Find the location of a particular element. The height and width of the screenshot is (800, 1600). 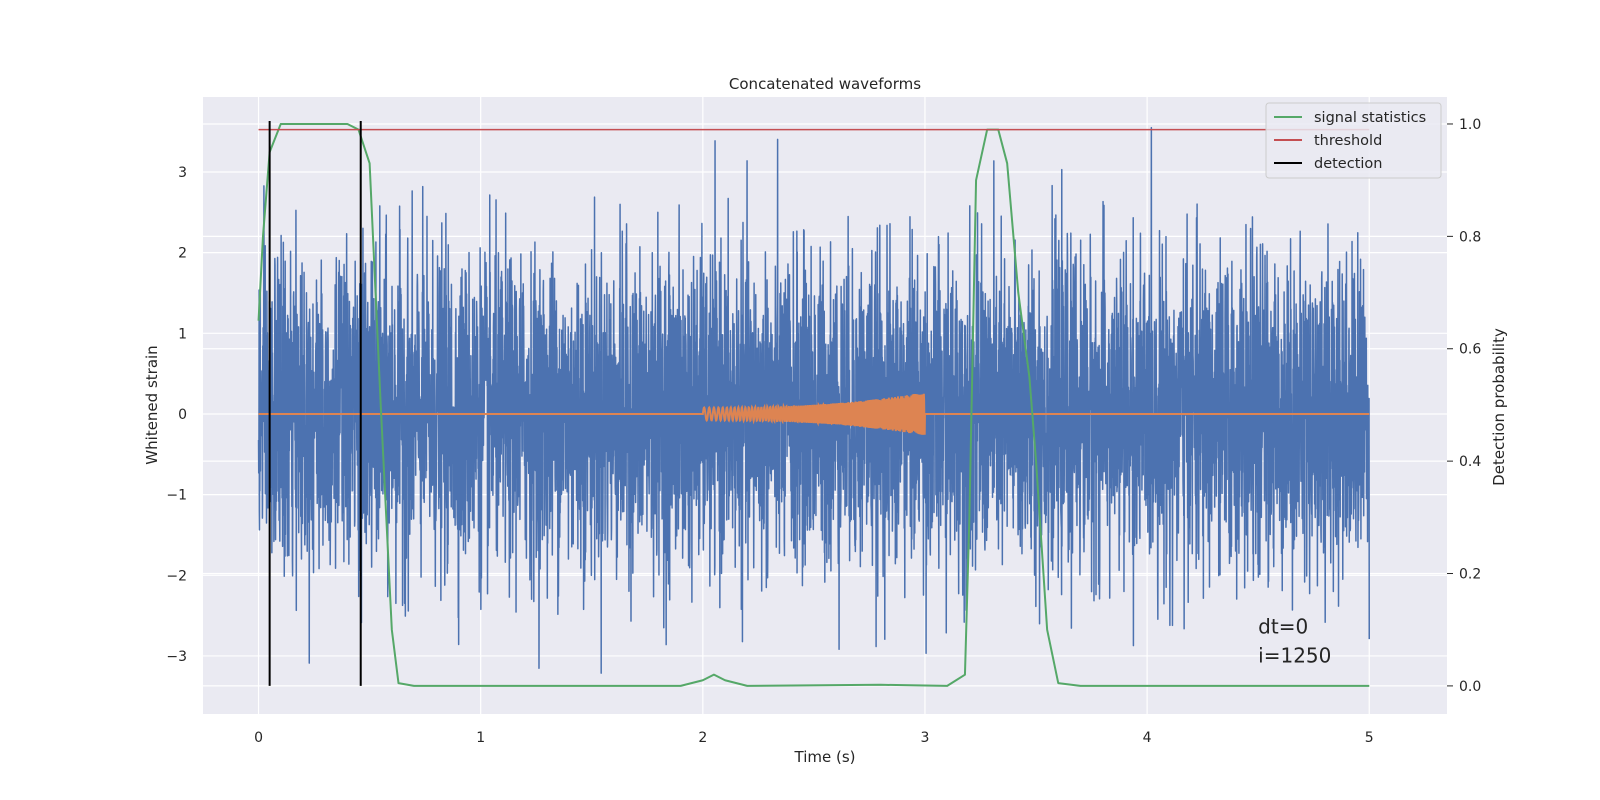

x-tick-label: 0 is located at coordinates (258, 738).